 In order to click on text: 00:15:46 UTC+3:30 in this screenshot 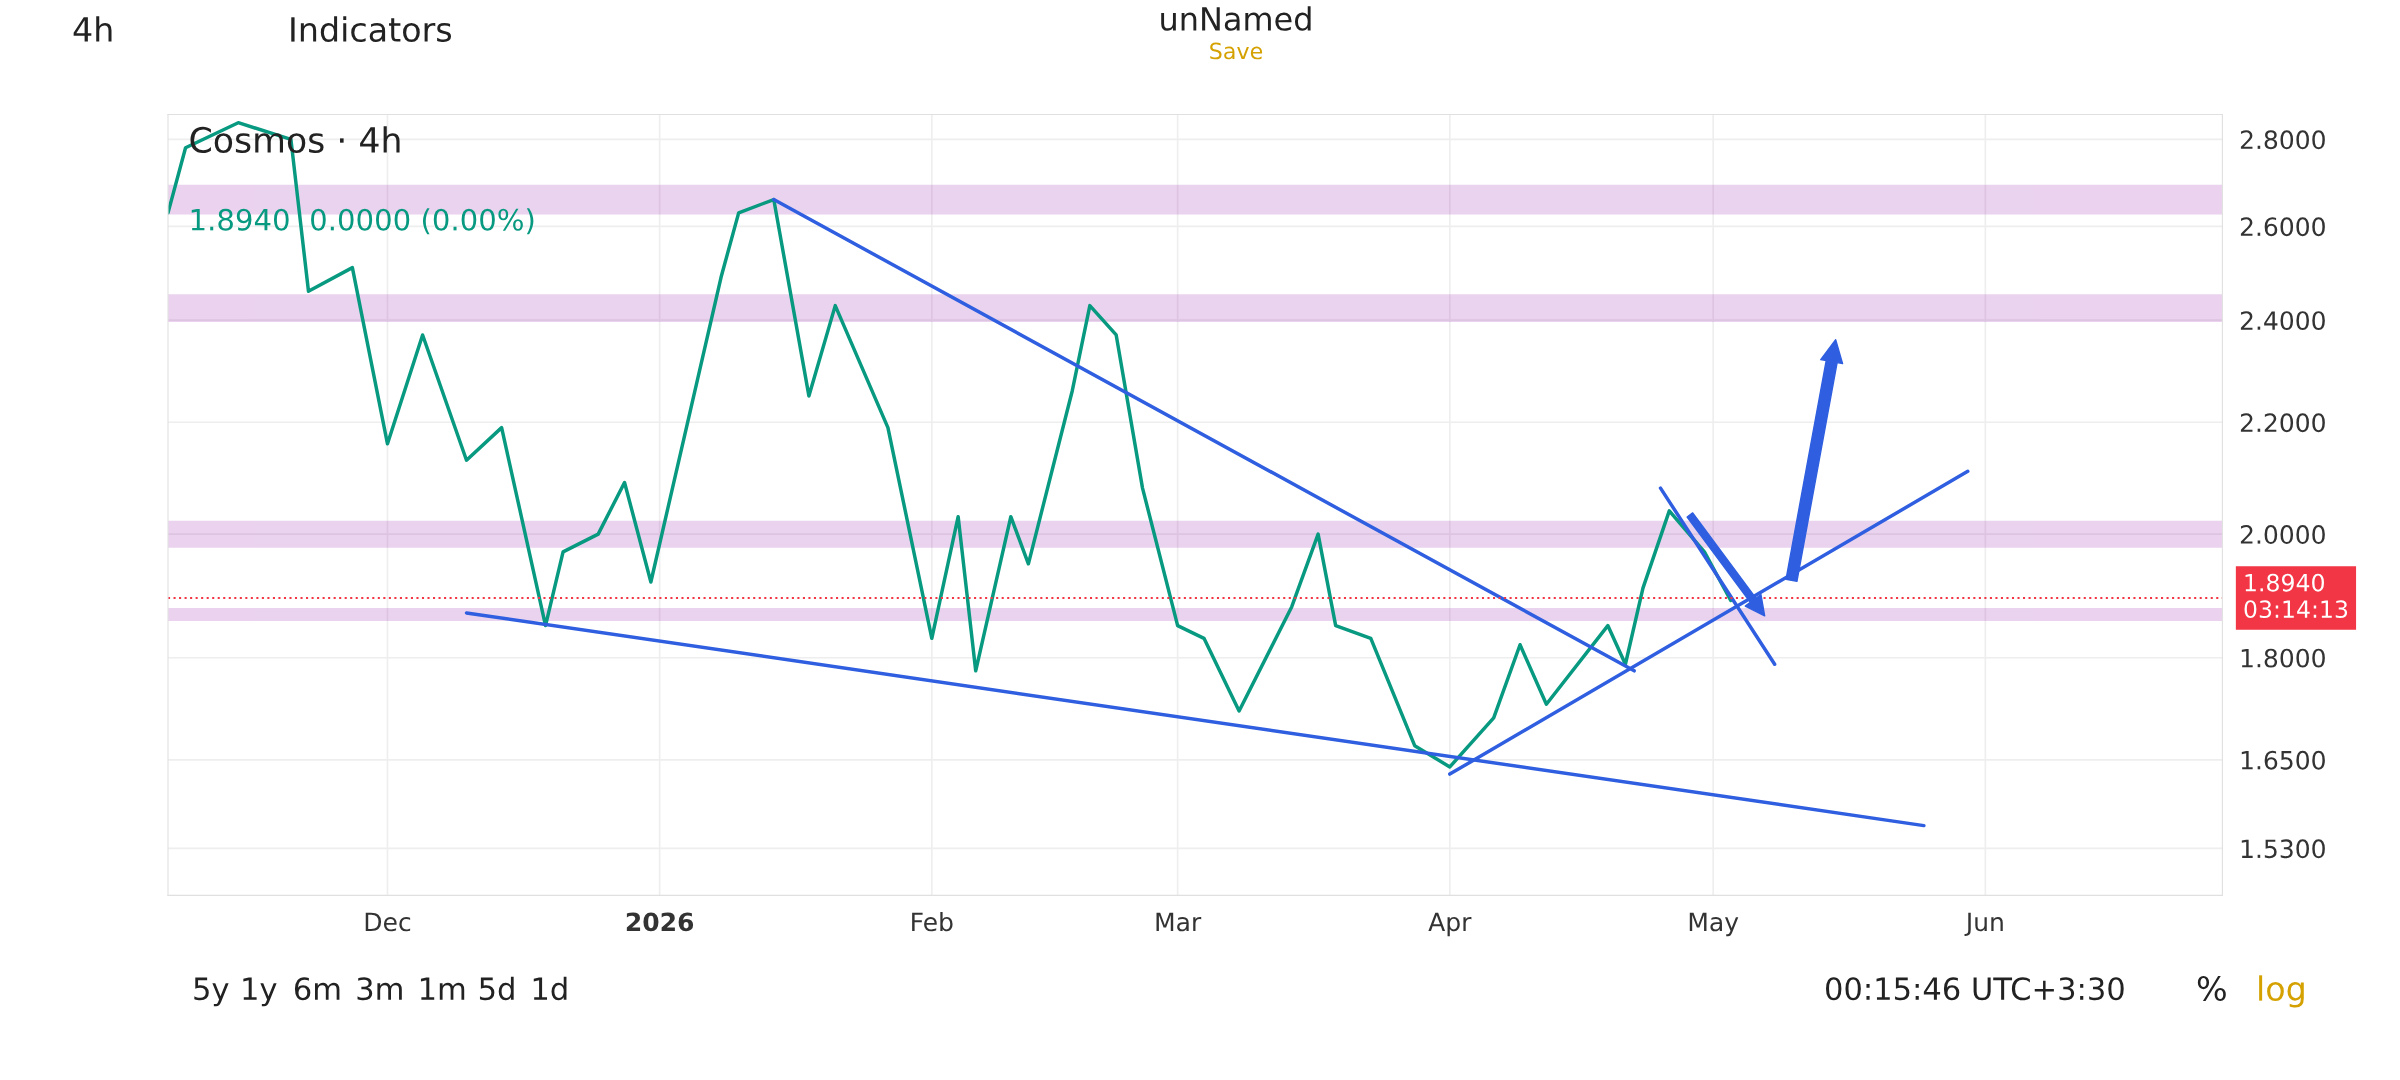, I will do `click(1975, 989)`.